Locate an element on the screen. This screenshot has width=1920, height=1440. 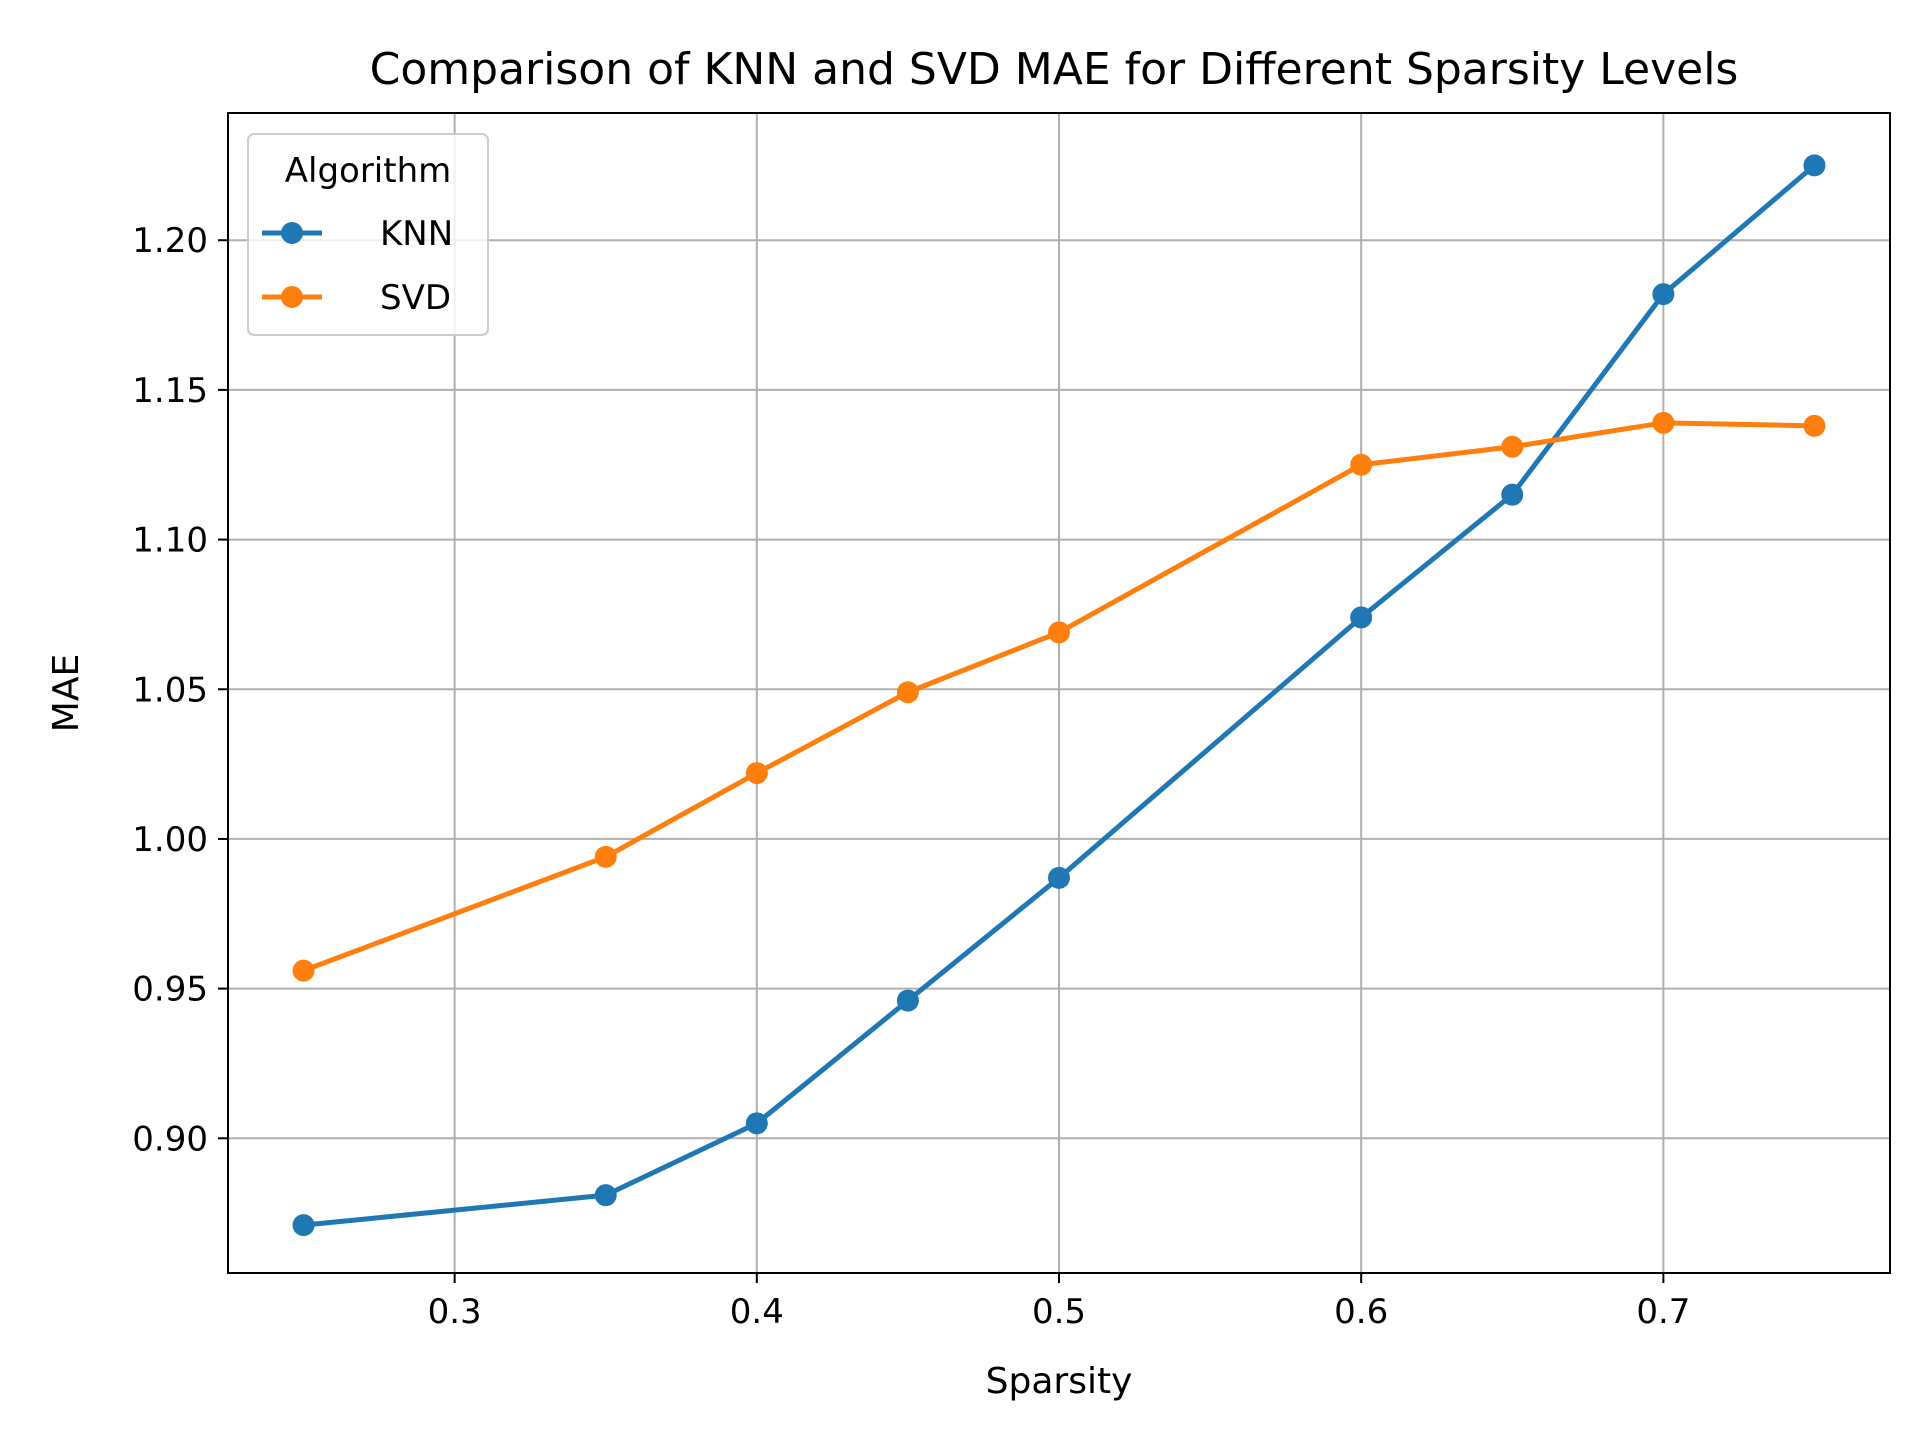
legend-svd-label: SVD is located at coordinates (415, 298).